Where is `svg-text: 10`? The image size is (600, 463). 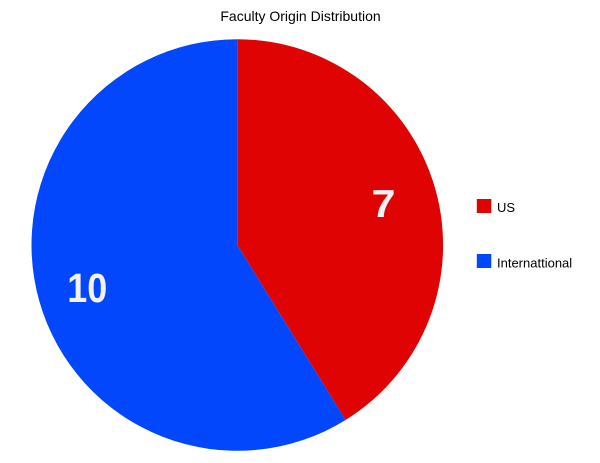 svg-text: 10 is located at coordinates (87, 288).